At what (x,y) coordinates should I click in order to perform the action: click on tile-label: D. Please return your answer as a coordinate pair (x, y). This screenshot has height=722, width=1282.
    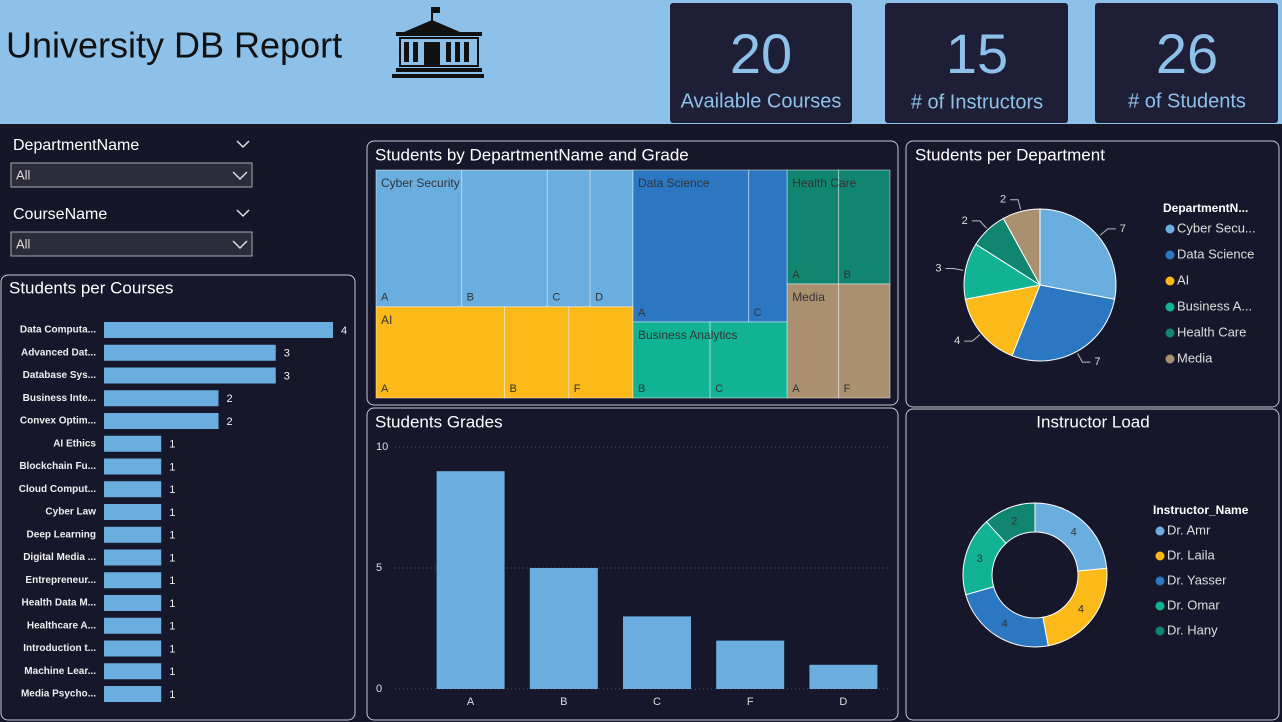
    Looking at the image, I should click on (599, 298).